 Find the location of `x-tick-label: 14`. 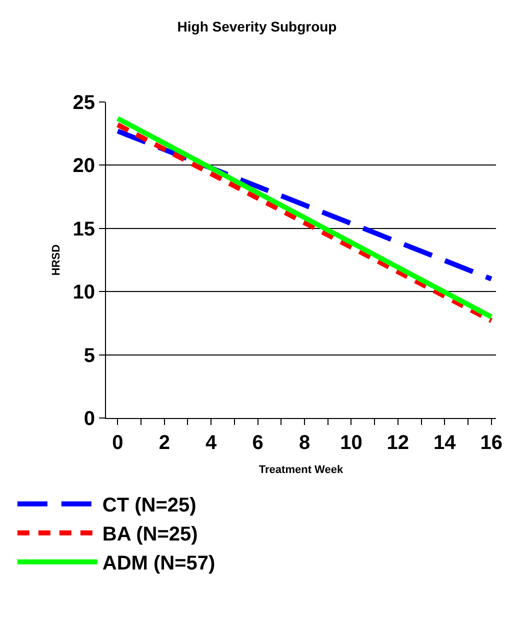

x-tick-label: 14 is located at coordinates (445, 443).